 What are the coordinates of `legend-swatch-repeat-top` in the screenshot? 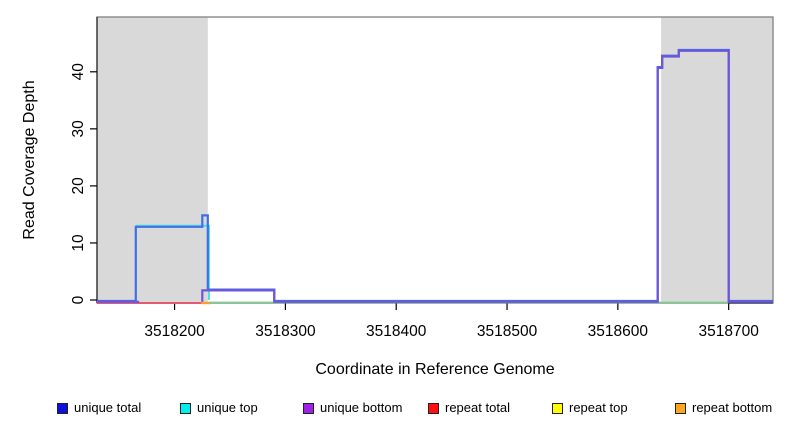 It's located at (557, 408).